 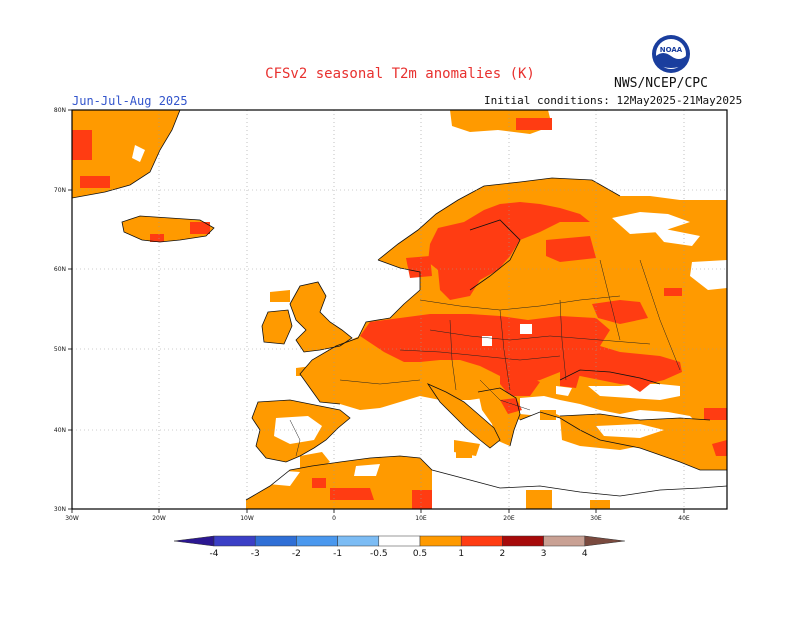 I want to click on greenland-region, so click(x=126, y=154).